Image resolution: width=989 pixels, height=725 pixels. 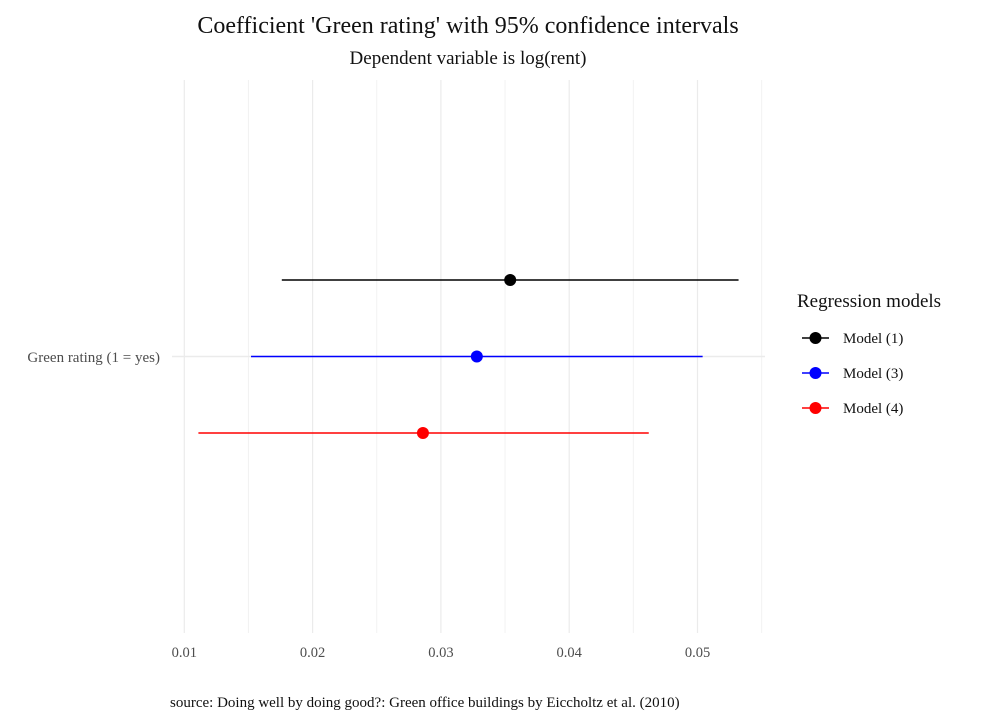 I want to click on legend-item-model-4: Model (4), so click(x=852, y=409).